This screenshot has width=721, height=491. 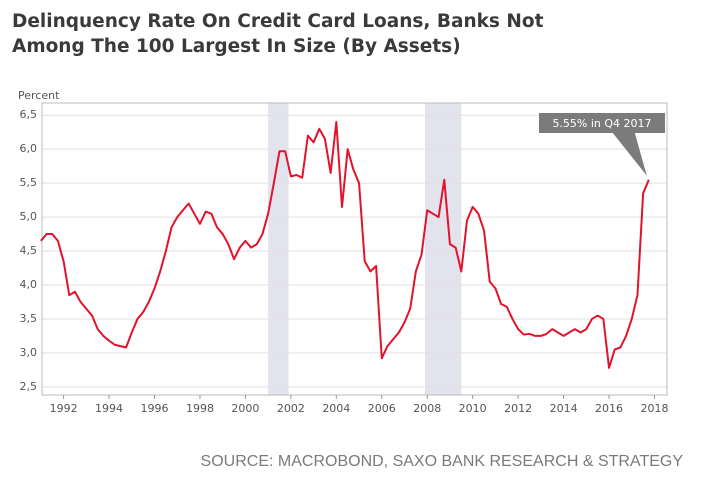 What do you see at coordinates (382, 408) in the screenshot?
I see `x-tick-label: 2006` at bounding box center [382, 408].